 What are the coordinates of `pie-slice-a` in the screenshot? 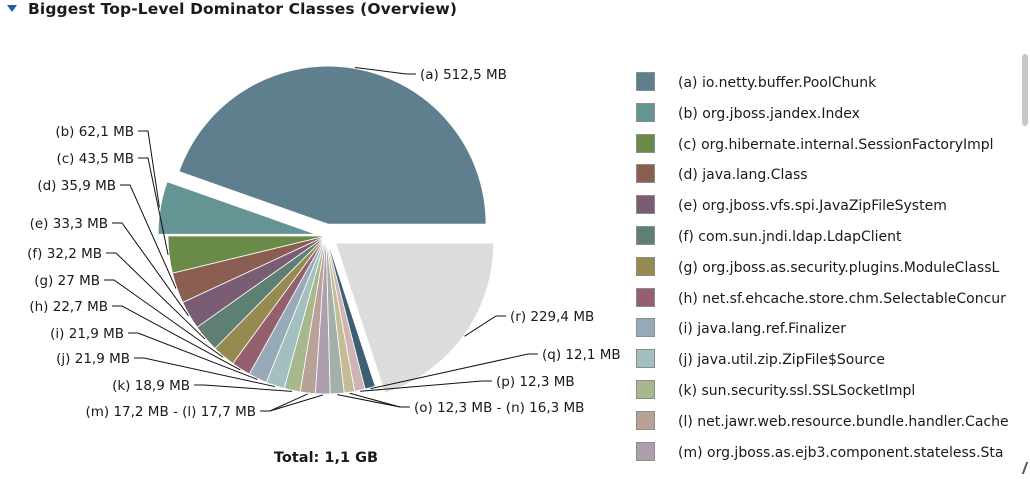 It's located at (332, 145).